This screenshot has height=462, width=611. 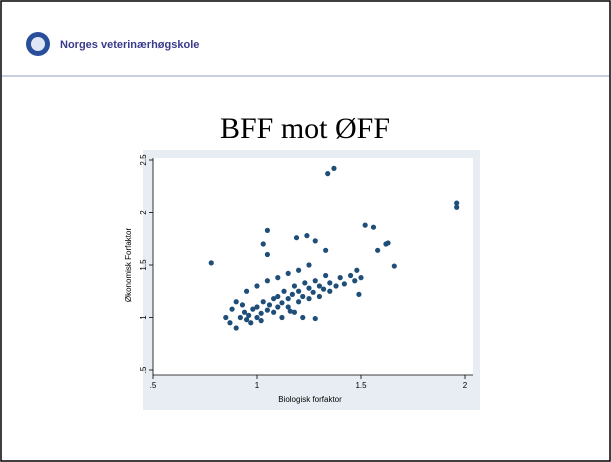 What do you see at coordinates (465, 385) in the screenshot?
I see `x-tick-label: 2` at bounding box center [465, 385].